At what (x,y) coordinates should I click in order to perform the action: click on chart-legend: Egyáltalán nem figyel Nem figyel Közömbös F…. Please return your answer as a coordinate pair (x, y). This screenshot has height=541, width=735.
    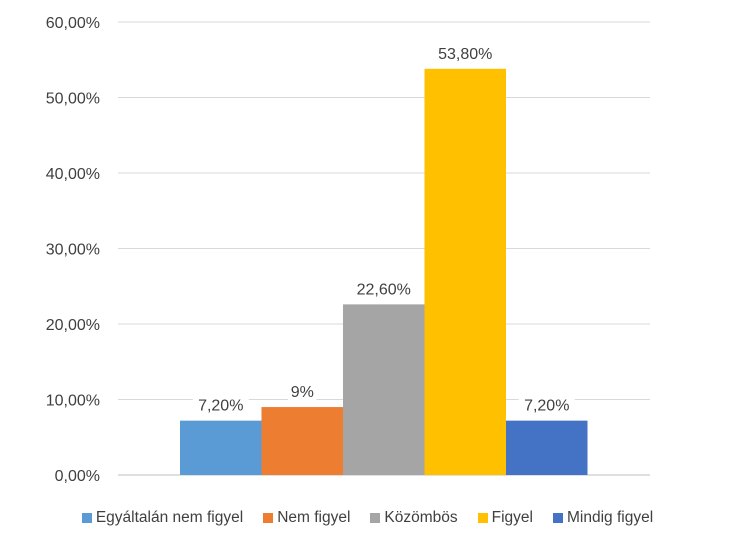
    Looking at the image, I should click on (367, 518).